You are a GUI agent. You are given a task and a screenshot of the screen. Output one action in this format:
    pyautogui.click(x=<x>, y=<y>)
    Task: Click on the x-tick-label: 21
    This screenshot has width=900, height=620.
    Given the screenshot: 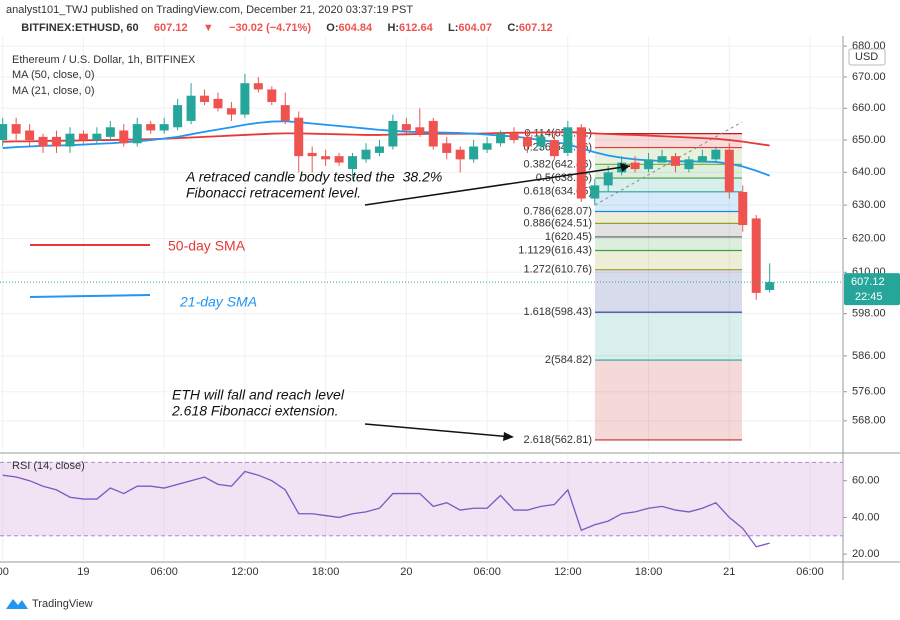 What is the action you would take?
    pyautogui.click(x=729, y=572)
    